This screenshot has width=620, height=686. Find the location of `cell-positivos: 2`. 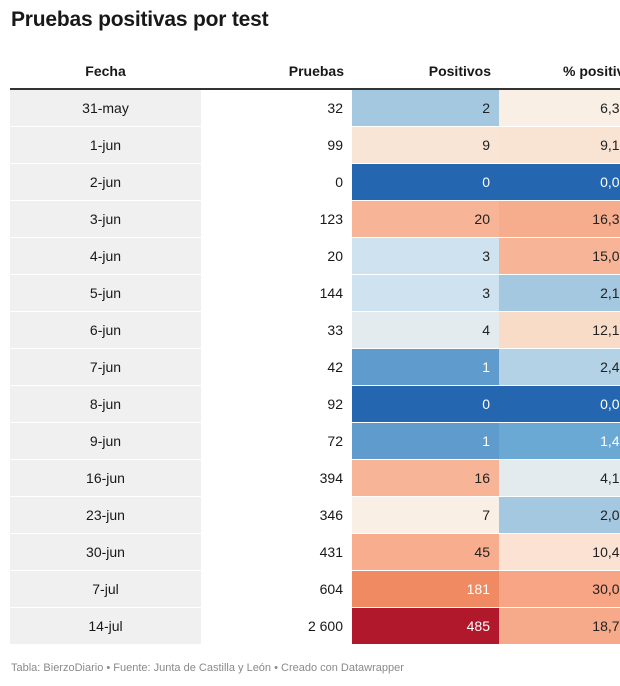

cell-positivos: 2 is located at coordinates (425, 108).